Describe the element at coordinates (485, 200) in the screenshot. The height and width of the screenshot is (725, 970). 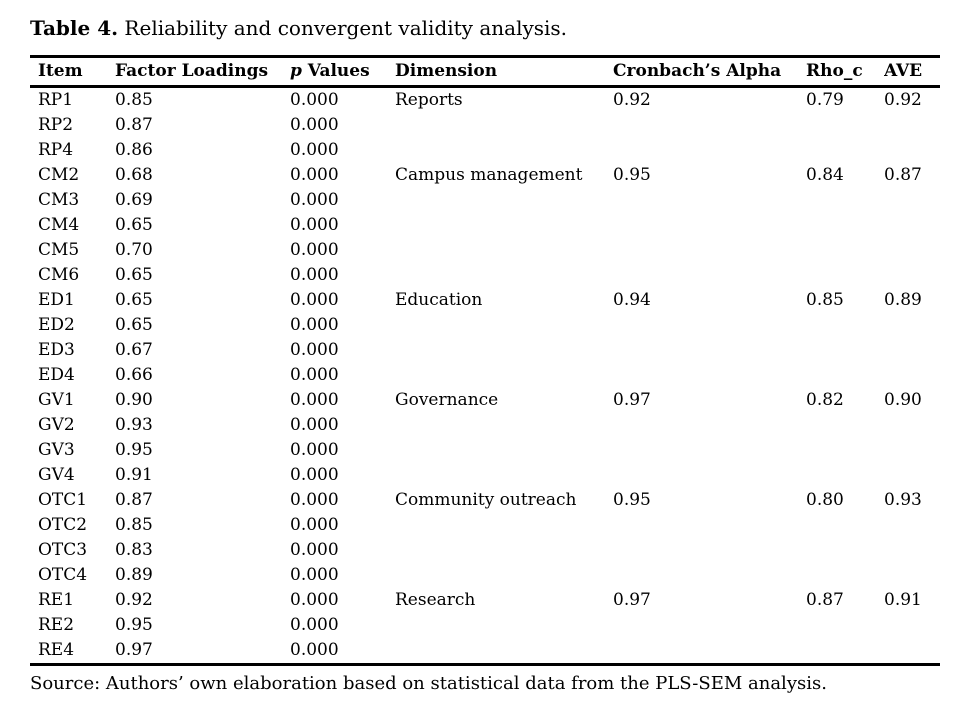
I see `table-row: CM3 0.69 0.000` at that location.